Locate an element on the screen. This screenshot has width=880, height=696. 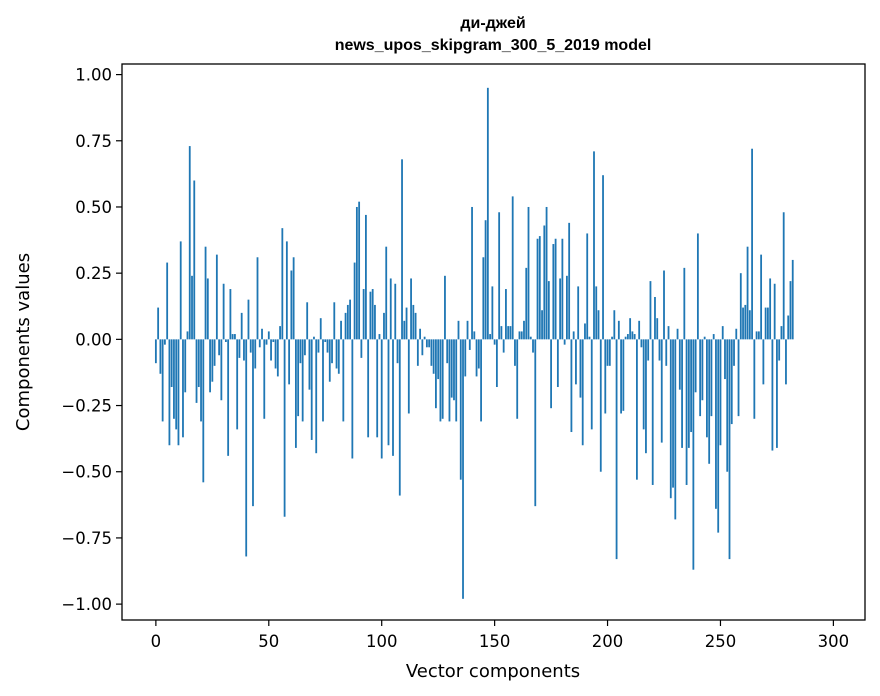
x-tick-label: 200 is located at coordinates (608, 641).